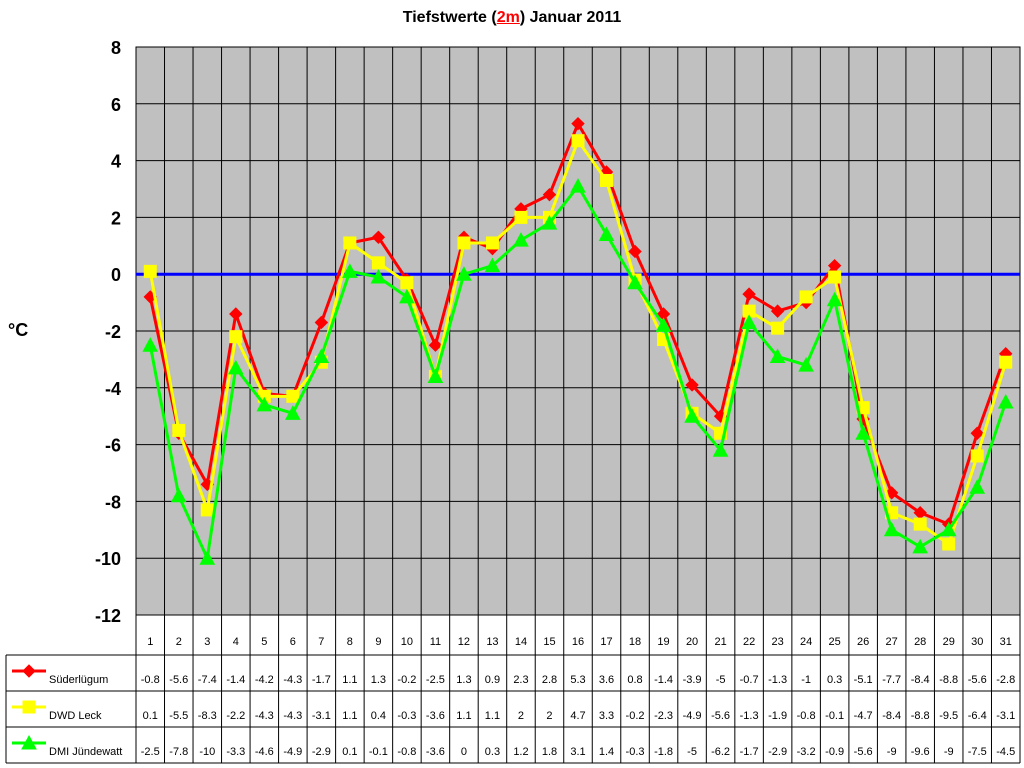 The height and width of the screenshot is (768, 1024). Describe the element at coordinates (635, 716) in the screenshot. I see `data-label: -0.2` at that location.